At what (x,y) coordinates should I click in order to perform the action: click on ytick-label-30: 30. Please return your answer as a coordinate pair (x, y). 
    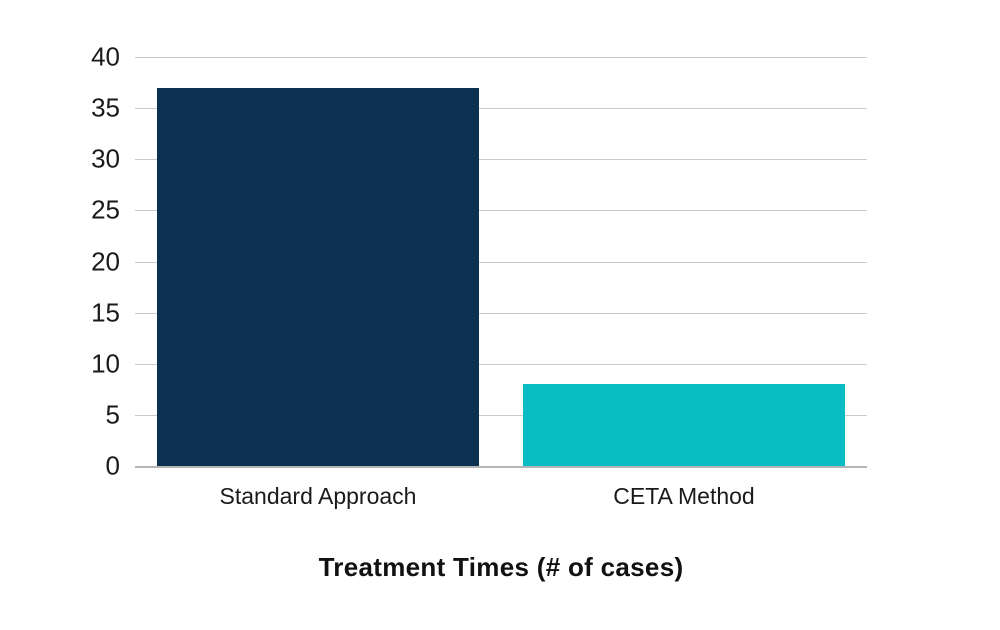
    Looking at the image, I should click on (105, 158).